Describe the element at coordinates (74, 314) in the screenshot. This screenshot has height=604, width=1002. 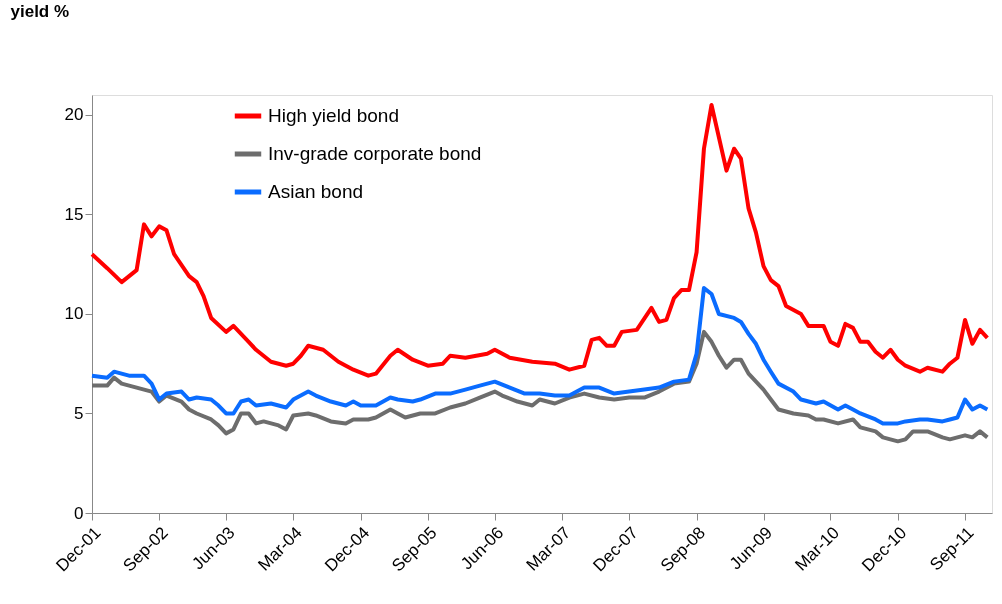
I see `y-tick-label: 10` at that location.